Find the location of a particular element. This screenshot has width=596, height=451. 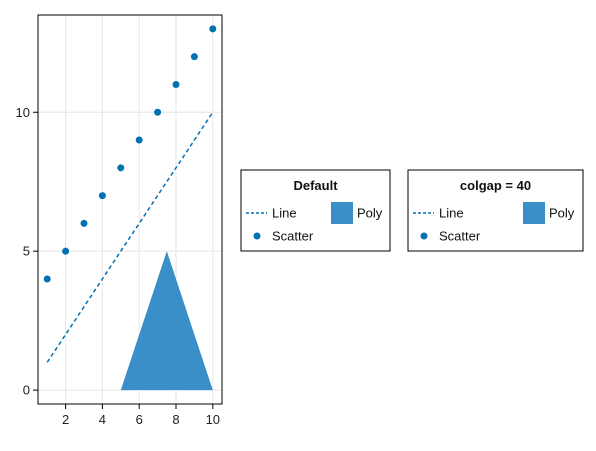

legend-title: Default is located at coordinates (315, 185).